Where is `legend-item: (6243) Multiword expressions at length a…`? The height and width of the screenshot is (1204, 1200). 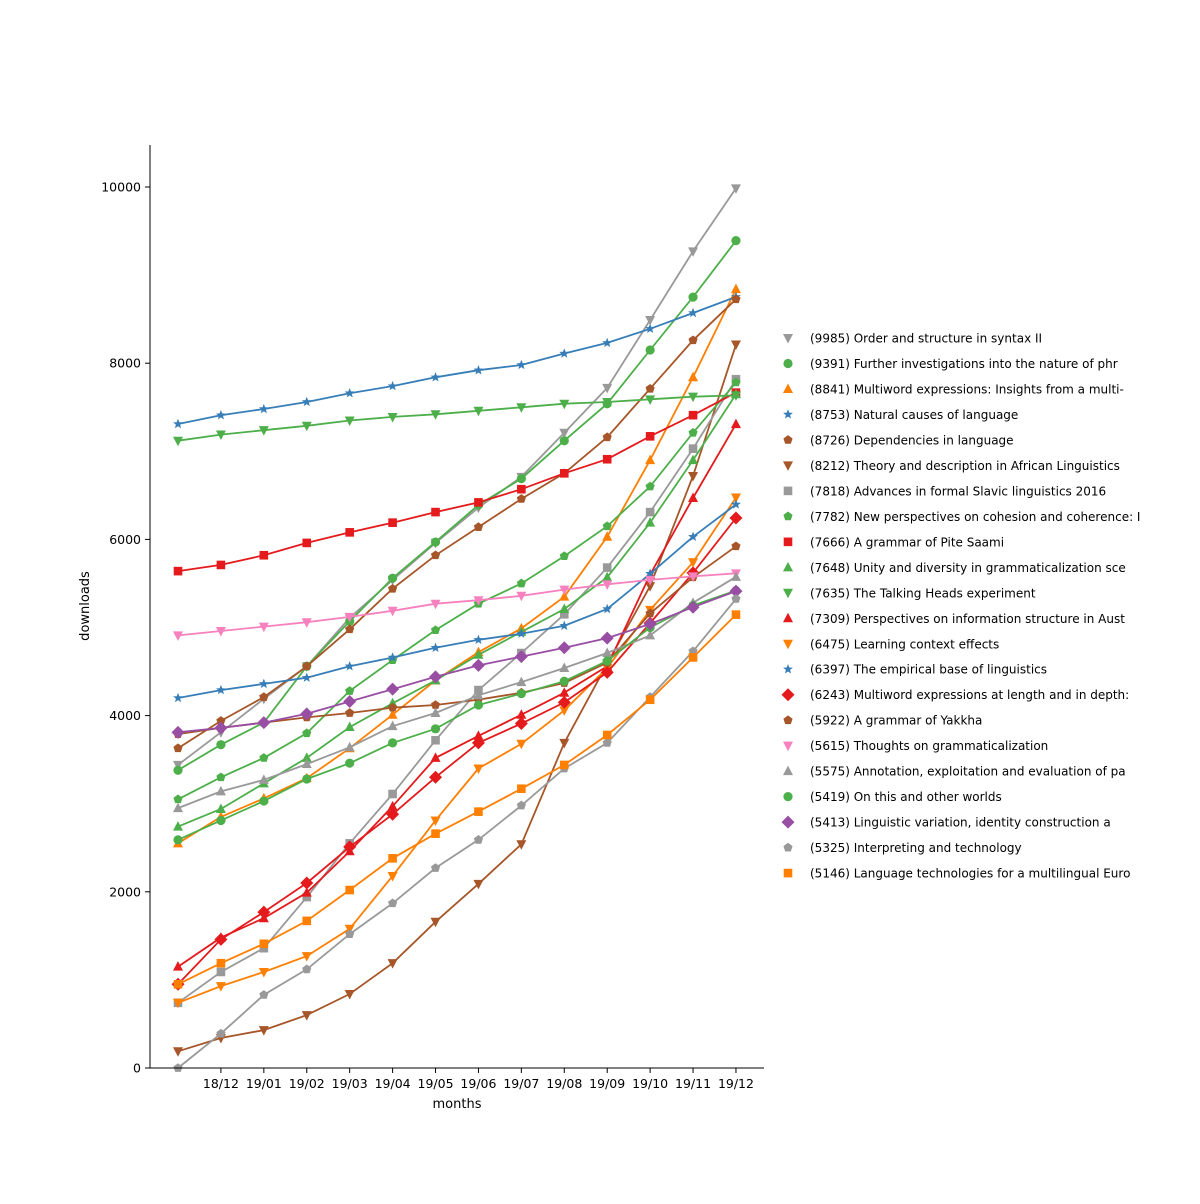
legend-item: (6243) Multiword expressions at length a… is located at coordinates (955, 695).